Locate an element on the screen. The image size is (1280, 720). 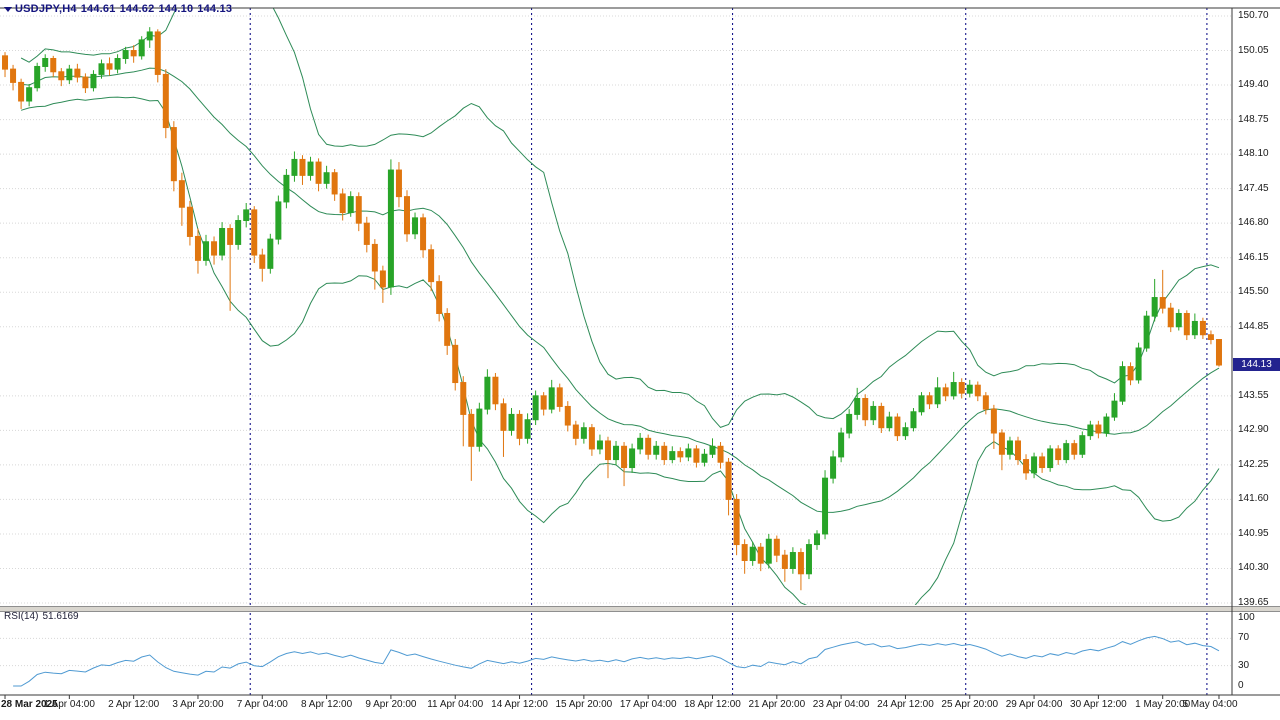
current-price-value: 144.13 is located at coordinates (1256, 364).